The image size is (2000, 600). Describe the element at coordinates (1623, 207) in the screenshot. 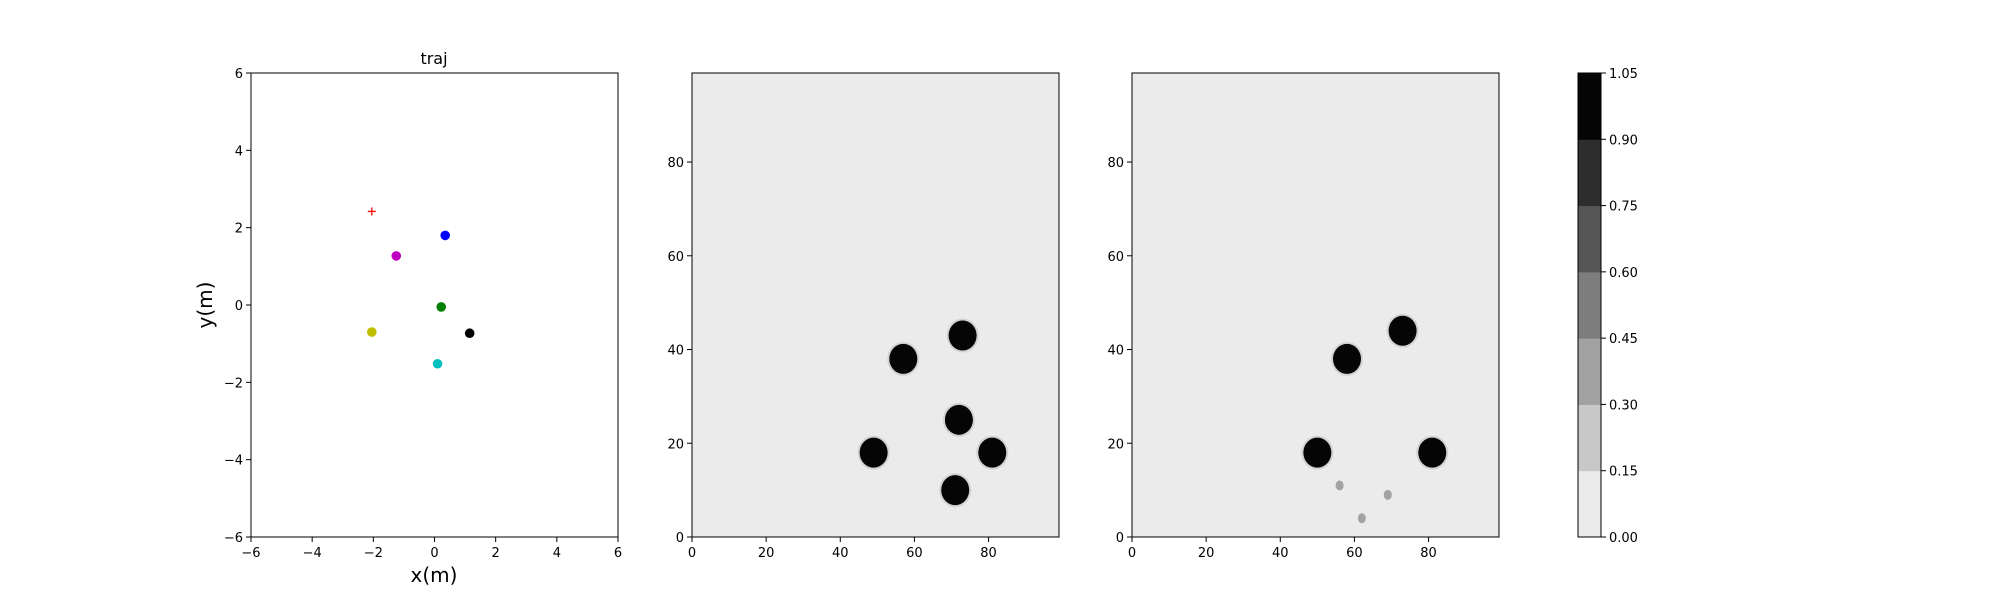

I see `colorbar-tick-label: 0.75` at that location.